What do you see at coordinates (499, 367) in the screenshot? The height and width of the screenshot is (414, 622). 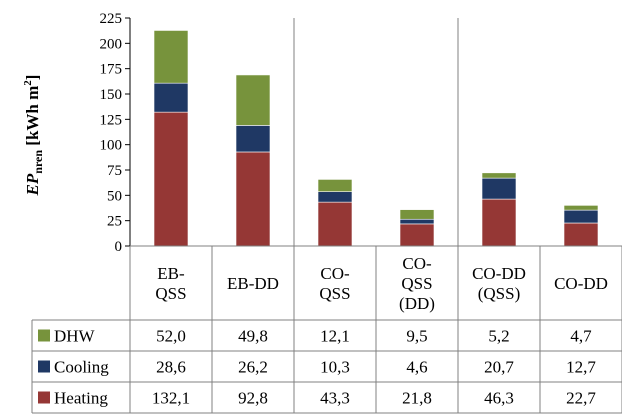 I see `table-cell-cooling: 20,7` at bounding box center [499, 367].